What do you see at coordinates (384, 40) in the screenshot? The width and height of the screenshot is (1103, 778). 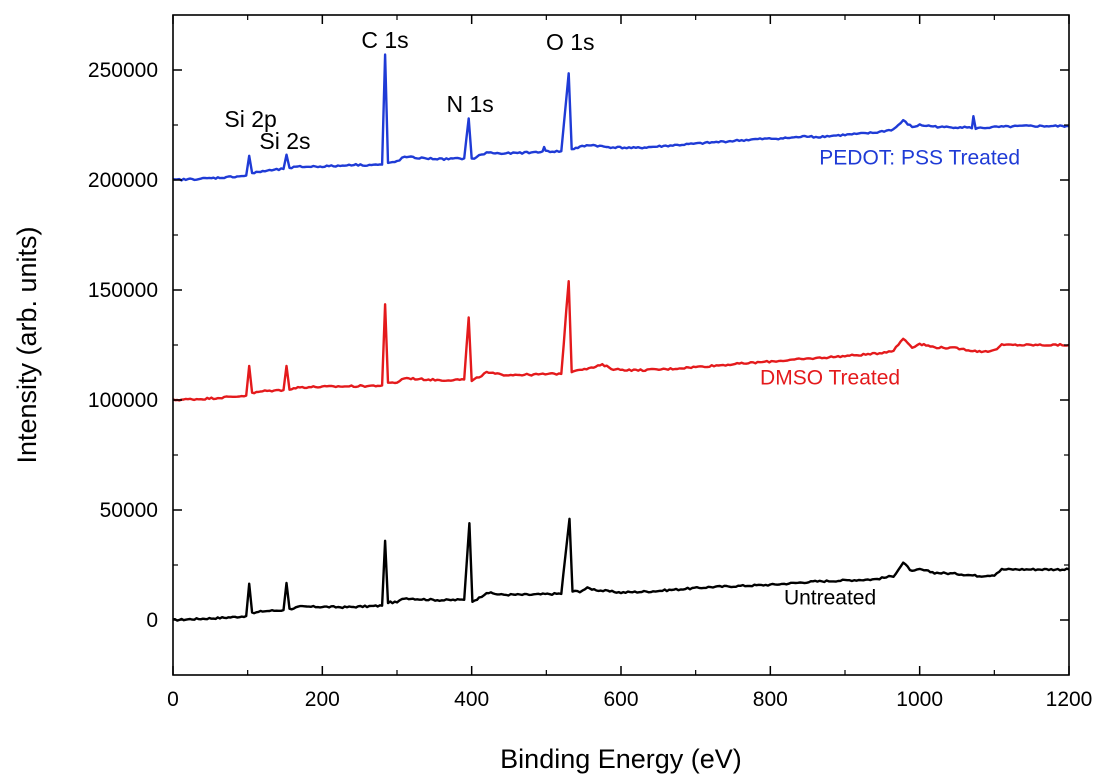 I see `peak-annotation: C 1s` at bounding box center [384, 40].